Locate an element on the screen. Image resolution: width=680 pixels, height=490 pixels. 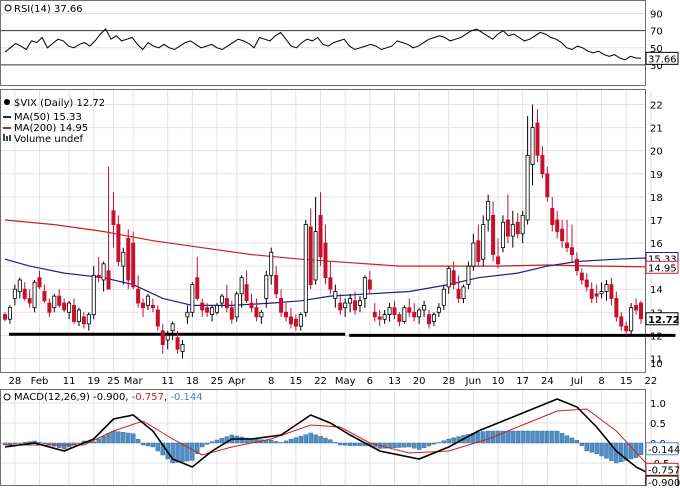
rsi-tick-label: 90 is located at coordinates (656, 15).